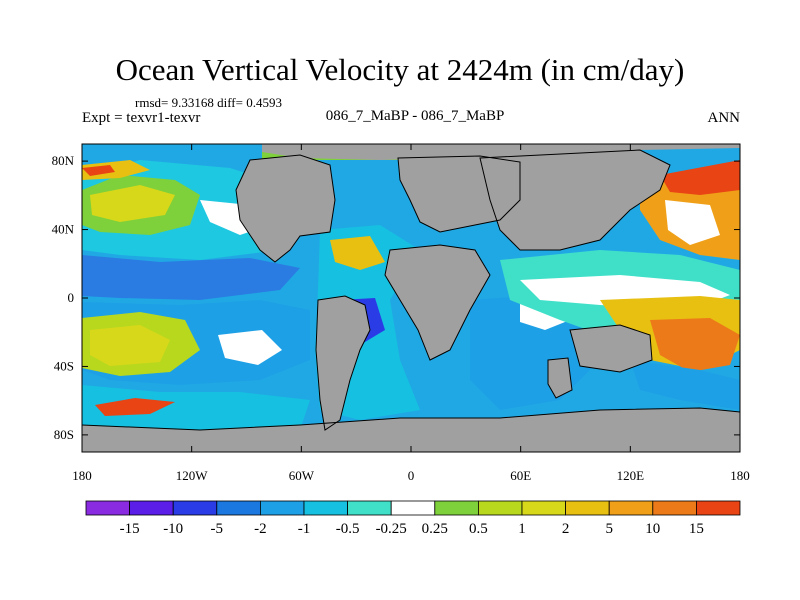 The height and width of the screenshot is (600, 800). Describe the element at coordinates (208, 102) in the screenshot. I see `stats-label: rmsd= 9.33168 diff= 0.4593` at that location.